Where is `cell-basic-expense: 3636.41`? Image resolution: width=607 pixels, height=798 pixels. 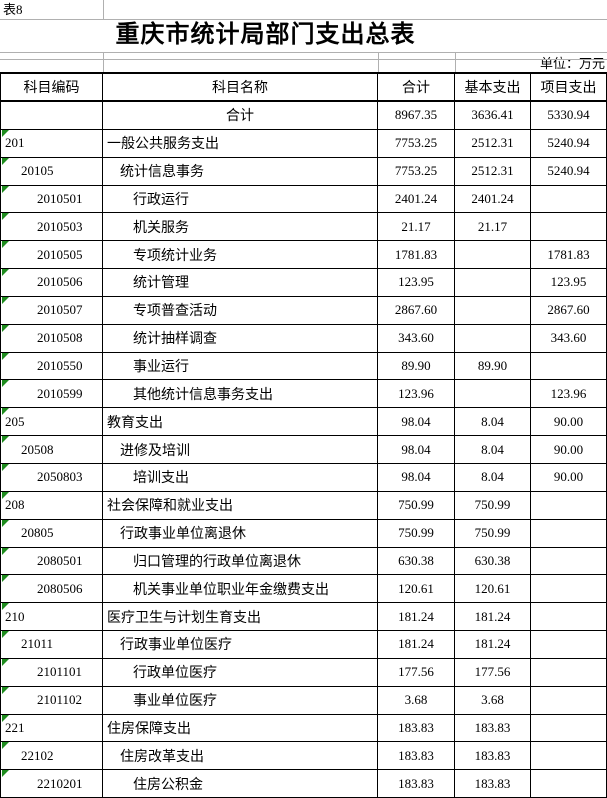 cell-basic-expense: 3636.41 is located at coordinates (493, 115).